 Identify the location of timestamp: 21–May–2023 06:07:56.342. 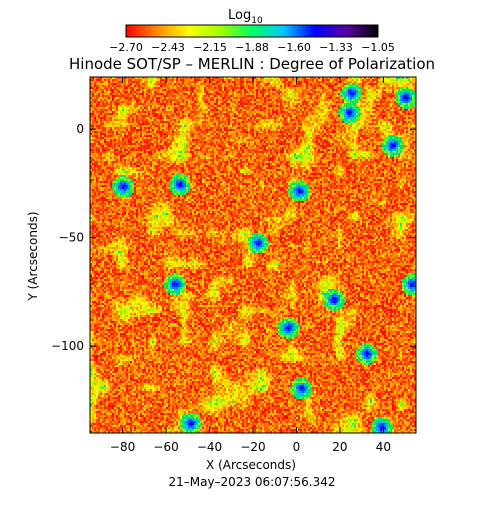
(251, 482).